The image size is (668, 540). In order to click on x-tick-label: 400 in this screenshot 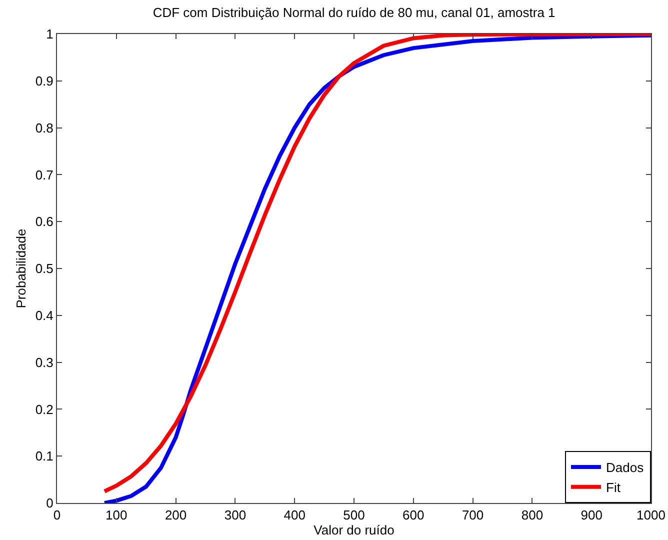, I will do `click(295, 515)`.